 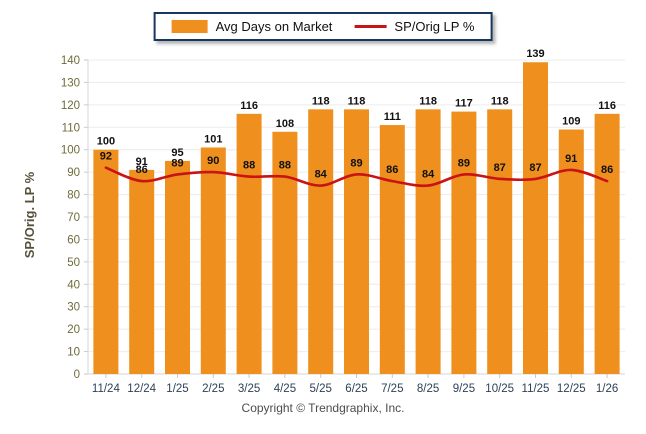 What do you see at coordinates (73, 196) in the screenshot?
I see `y-tick-label: 80` at bounding box center [73, 196].